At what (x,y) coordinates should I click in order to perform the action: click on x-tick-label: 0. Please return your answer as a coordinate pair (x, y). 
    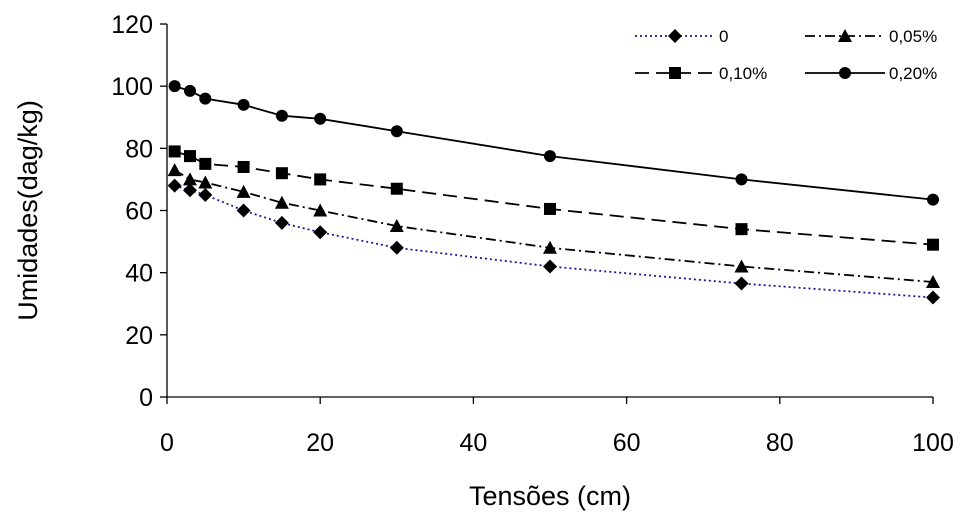
    Looking at the image, I should click on (167, 443).